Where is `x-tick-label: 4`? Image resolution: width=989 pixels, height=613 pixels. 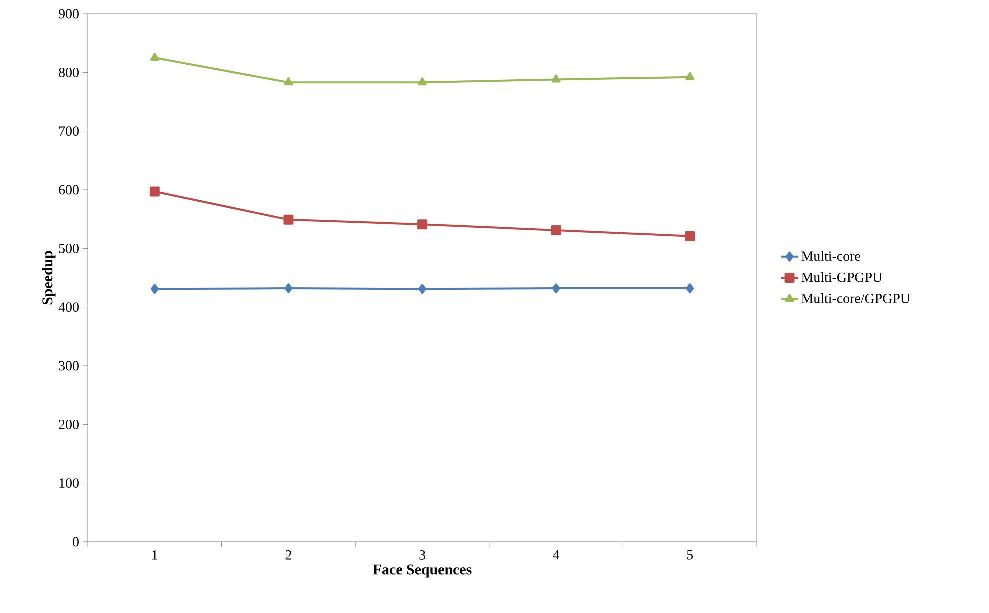
x-tick-label: 4 is located at coordinates (556, 555).